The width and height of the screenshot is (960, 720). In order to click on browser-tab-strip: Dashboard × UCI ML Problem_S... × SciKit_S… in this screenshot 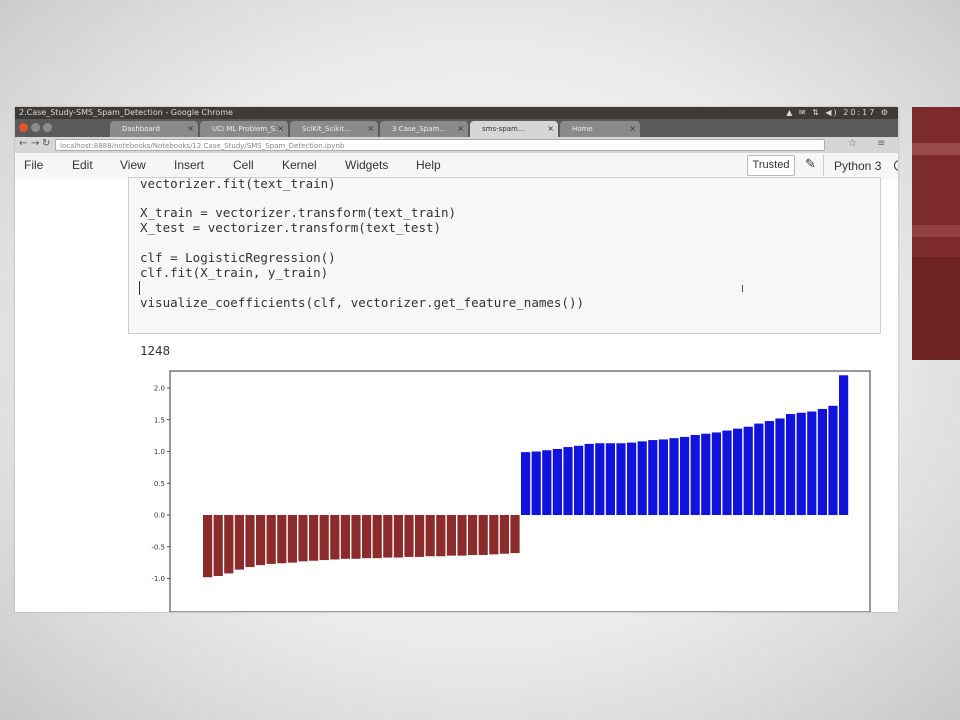, I will do `click(456, 128)`.